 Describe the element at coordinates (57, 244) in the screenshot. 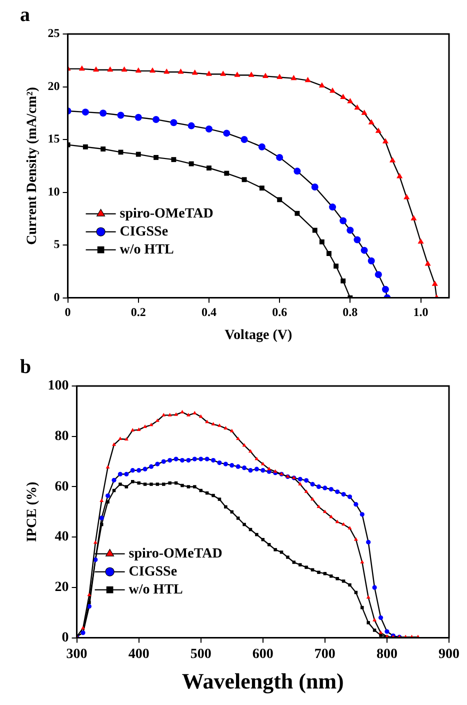

I see `y-tick-label: 5` at that location.